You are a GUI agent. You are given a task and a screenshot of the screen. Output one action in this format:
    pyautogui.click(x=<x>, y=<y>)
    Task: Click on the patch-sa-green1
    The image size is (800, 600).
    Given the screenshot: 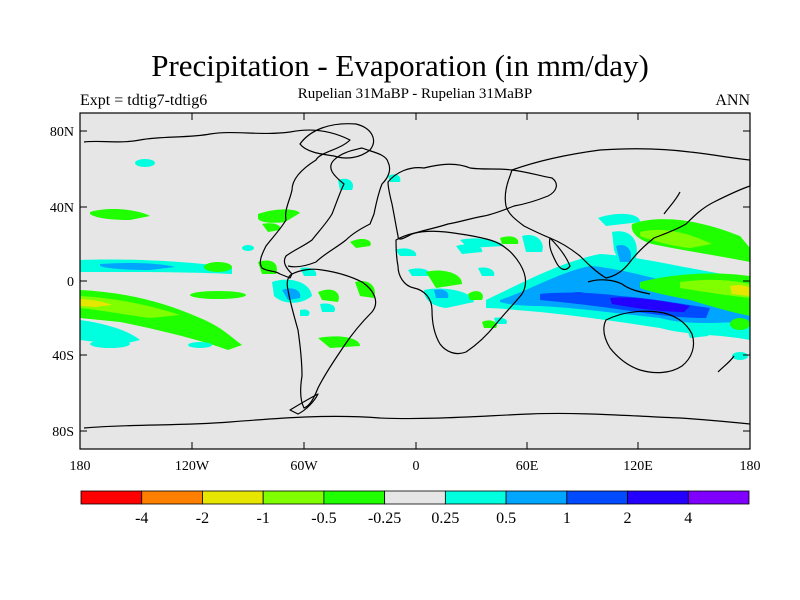 What is the action you would take?
    pyautogui.click(x=328, y=295)
    